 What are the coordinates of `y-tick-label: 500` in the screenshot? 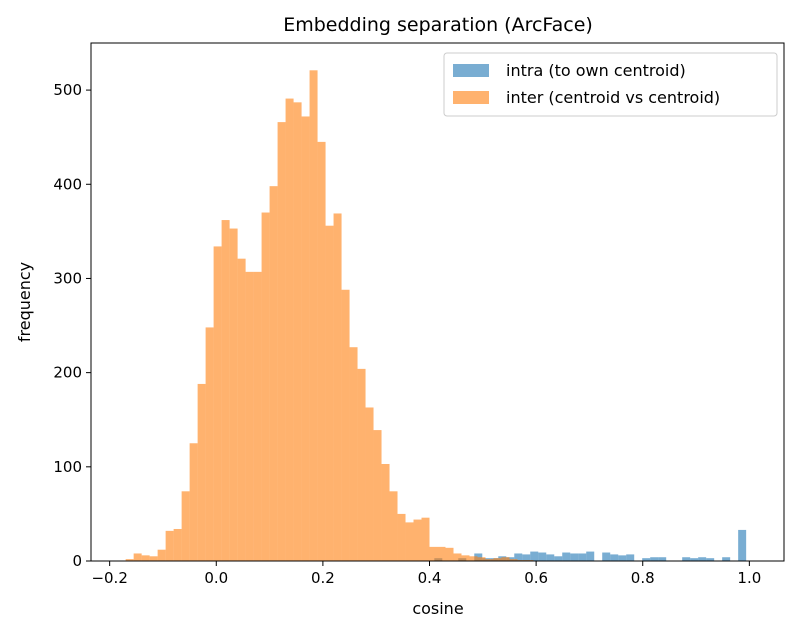 It's located at (67, 90).